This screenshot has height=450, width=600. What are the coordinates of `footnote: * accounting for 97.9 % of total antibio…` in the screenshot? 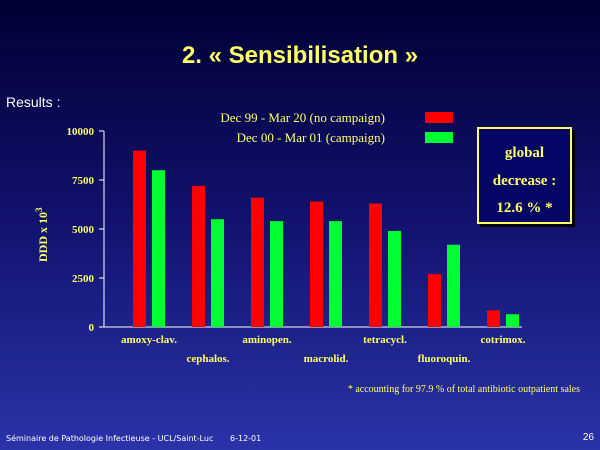 It's located at (463, 389).